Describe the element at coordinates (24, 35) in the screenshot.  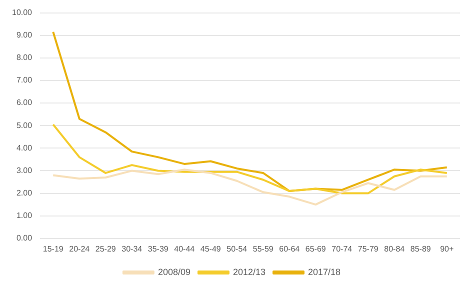
I see `y-tick-label: 9.00` at that location.